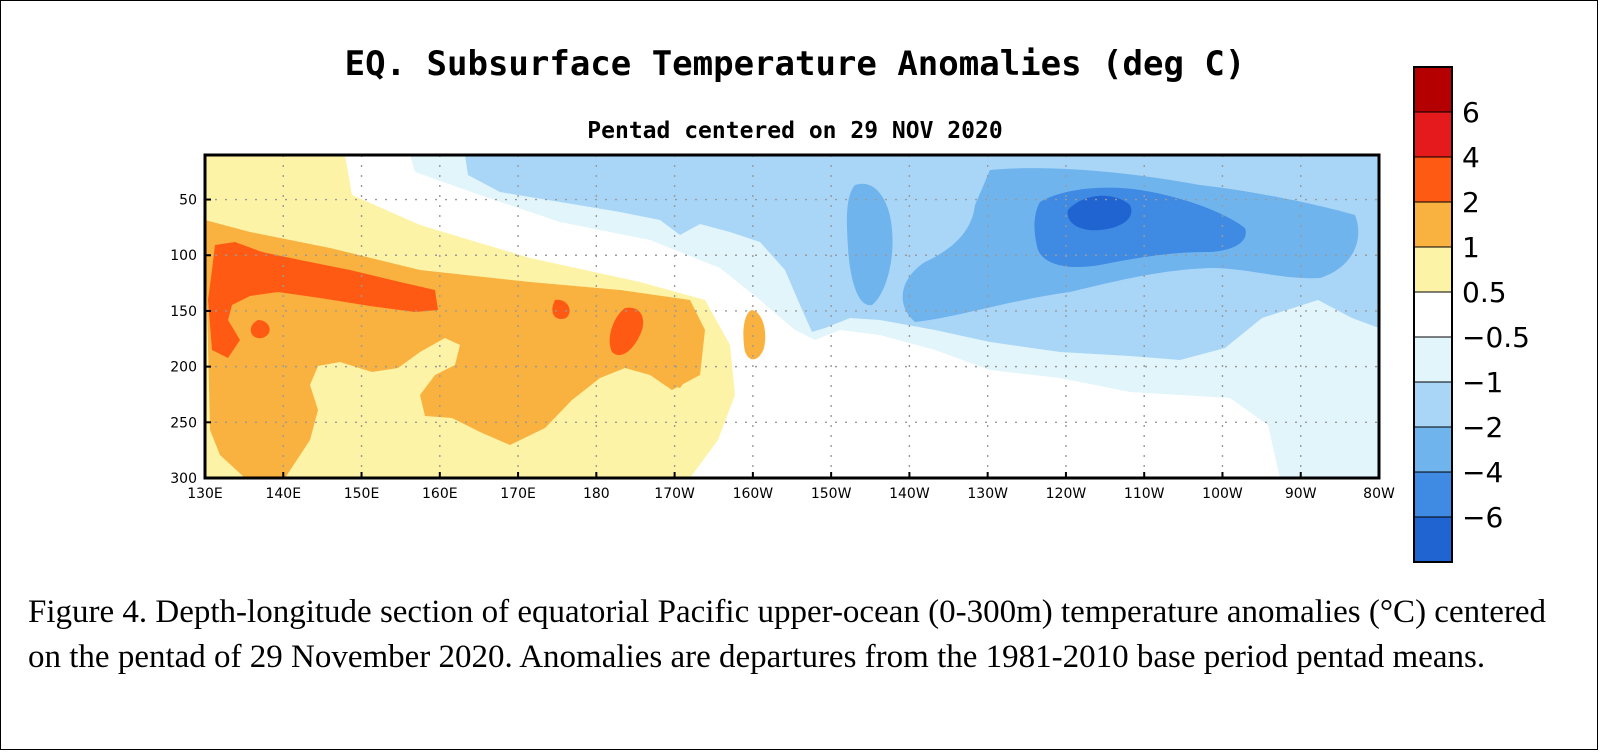 This screenshot has height=752, width=1600. What do you see at coordinates (283, 494) in the screenshot?
I see `x-tick-label: 140E` at bounding box center [283, 494].